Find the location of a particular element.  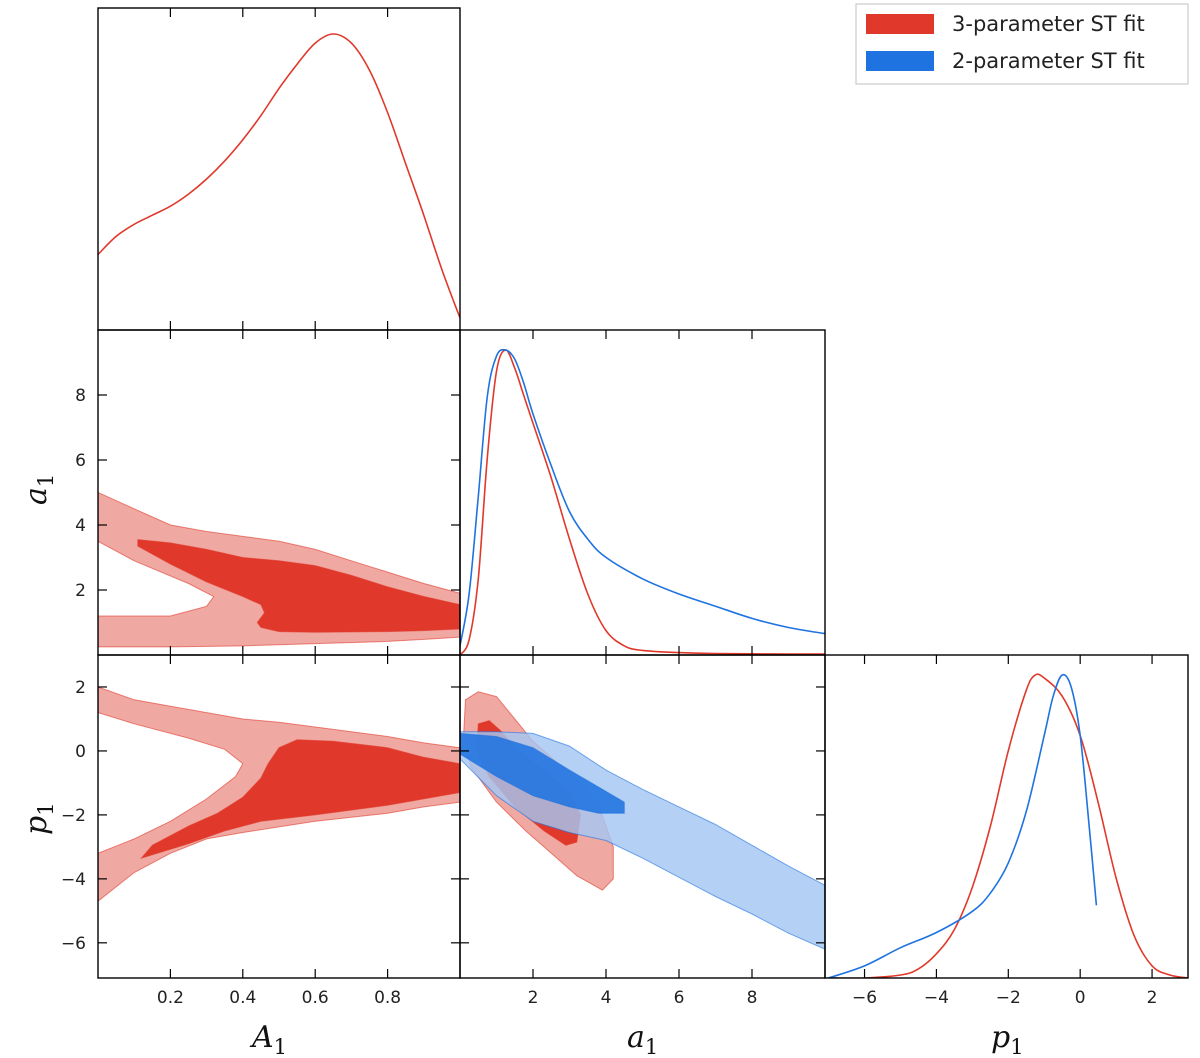

xtick-label-2-4: 2 is located at coordinates (1152, 998).